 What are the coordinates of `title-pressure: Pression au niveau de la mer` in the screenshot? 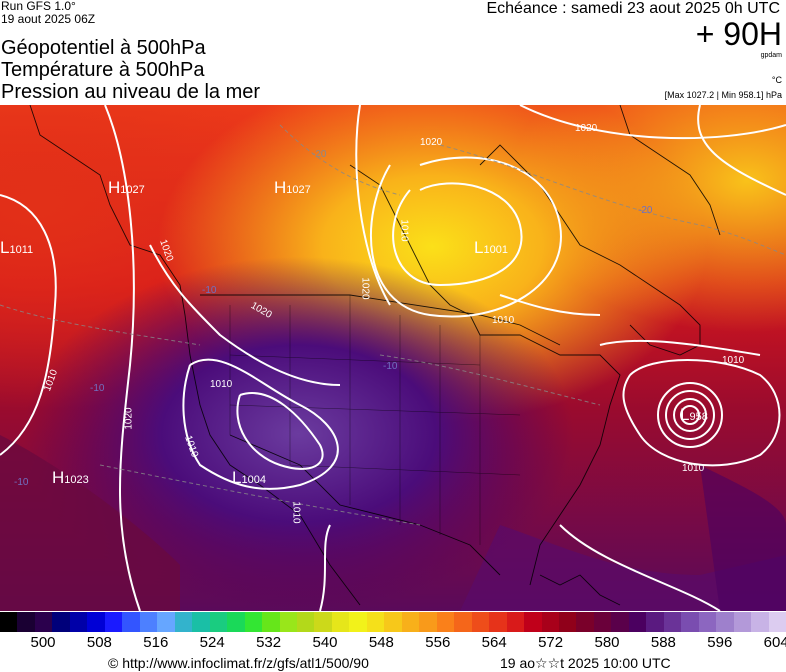 It's located at (131, 92).